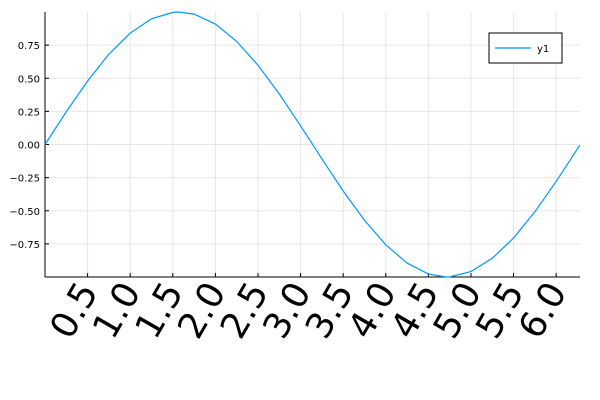  Describe the element at coordinates (24, 212) in the screenshot. I see `y-tick-label: −0.50` at that location.